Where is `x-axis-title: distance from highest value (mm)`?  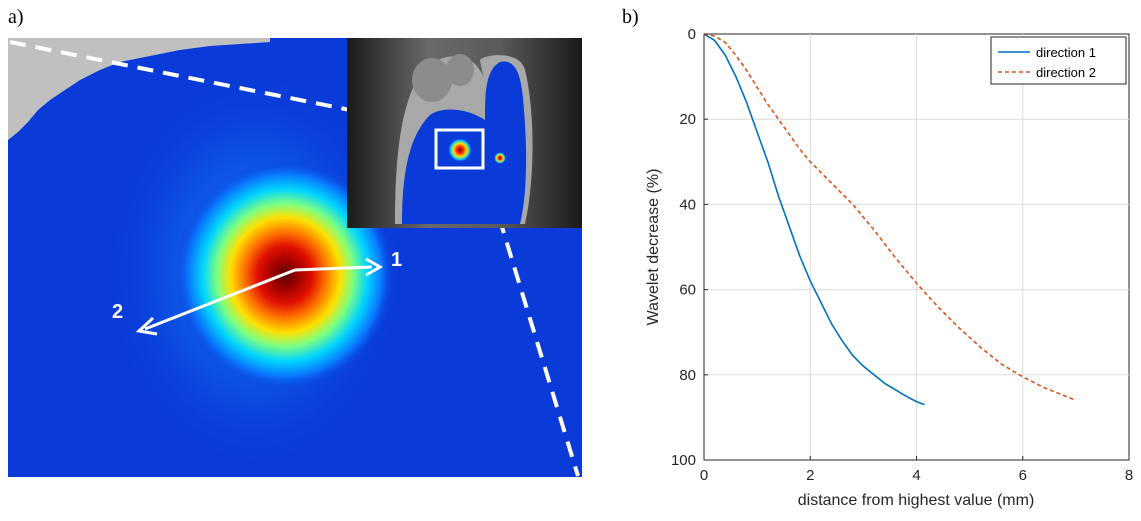 x-axis-title: distance from highest value (mm) is located at coordinates (916, 500).